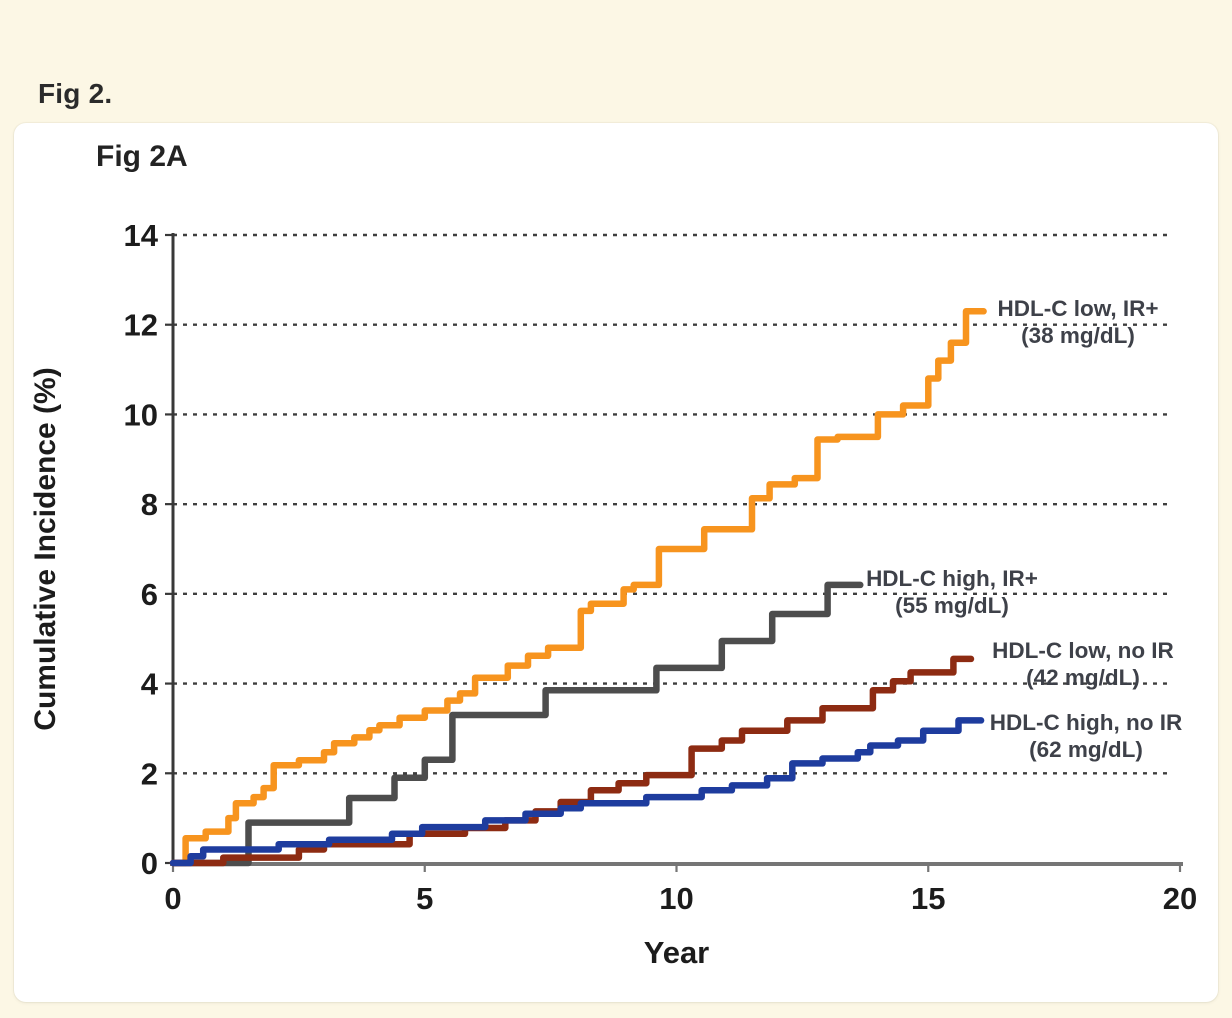 The image size is (1232, 1018). Describe the element at coordinates (1077, 322) in the screenshot. I see `legend-label-1: HDL-C low, IR+ (38 mg/dL)` at that location.